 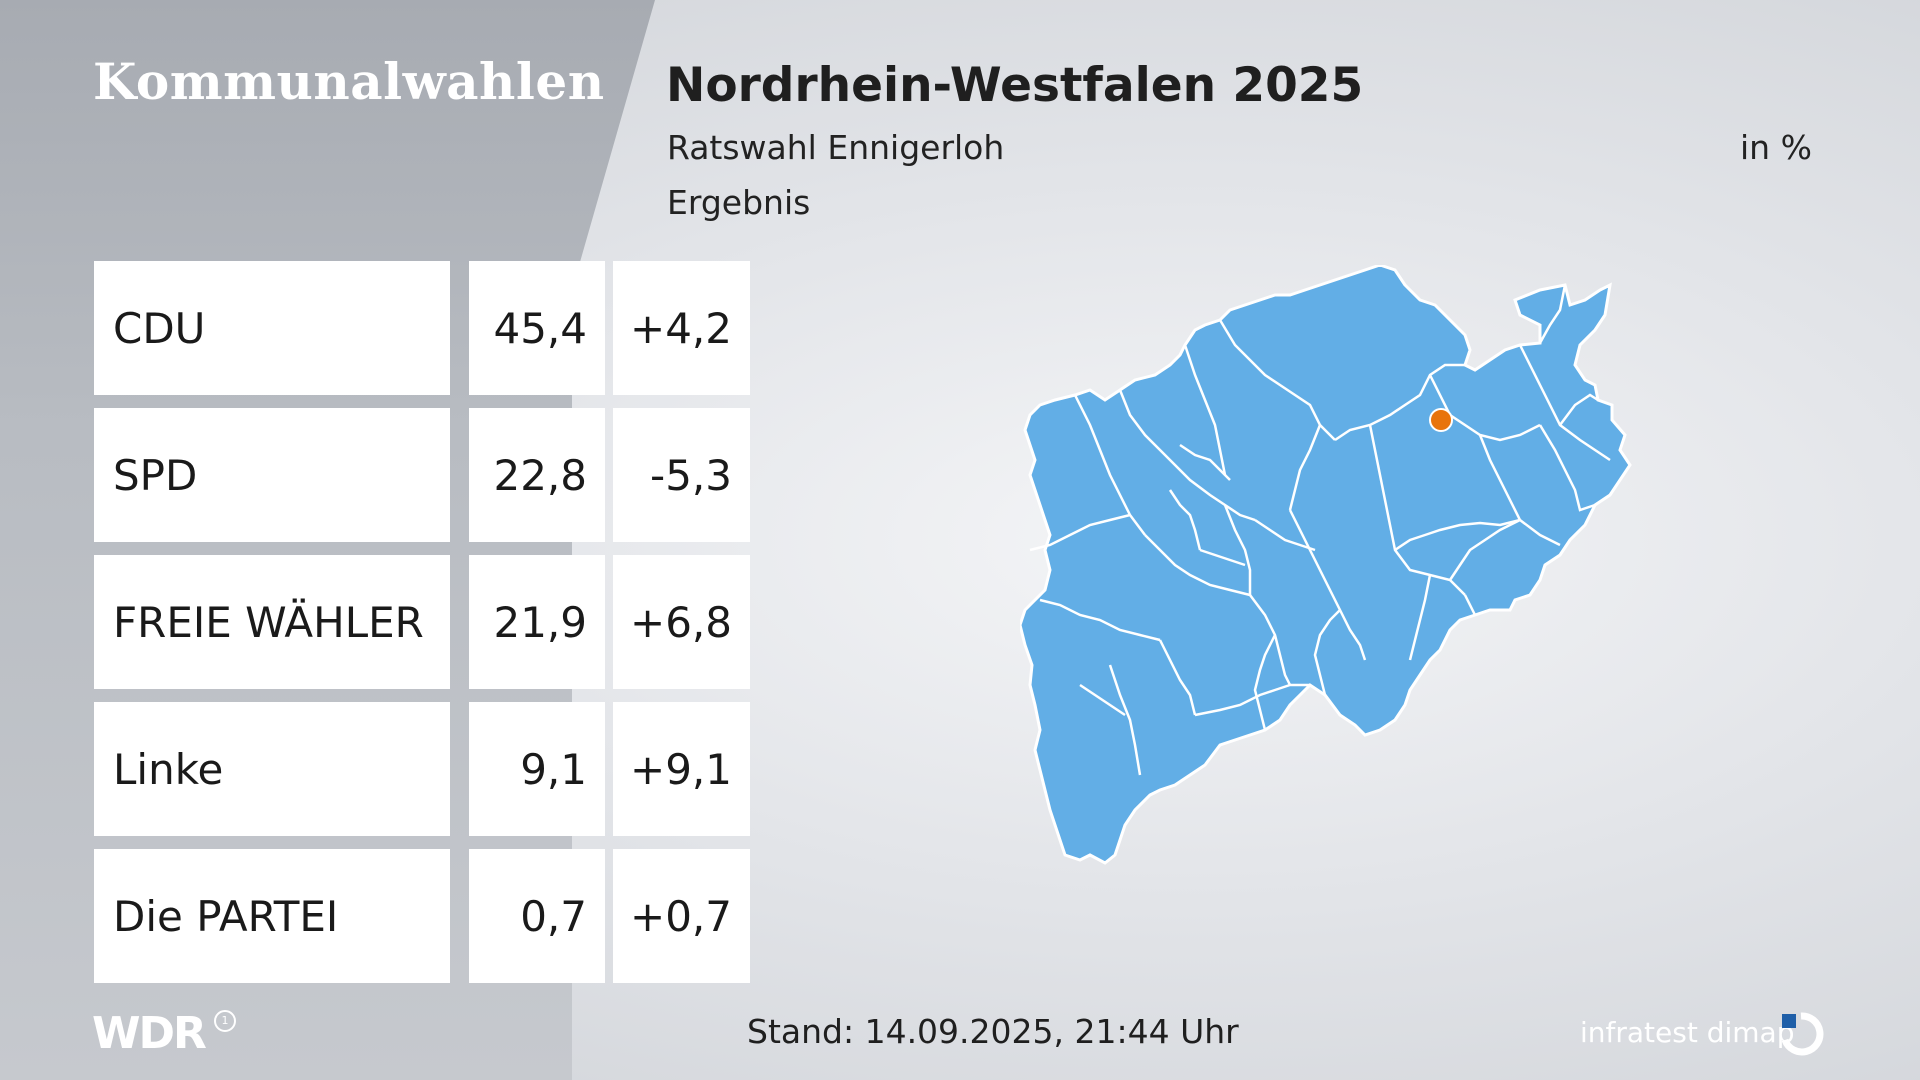 I want to click on ennigerloh-location-marker, so click(x=1441, y=420).